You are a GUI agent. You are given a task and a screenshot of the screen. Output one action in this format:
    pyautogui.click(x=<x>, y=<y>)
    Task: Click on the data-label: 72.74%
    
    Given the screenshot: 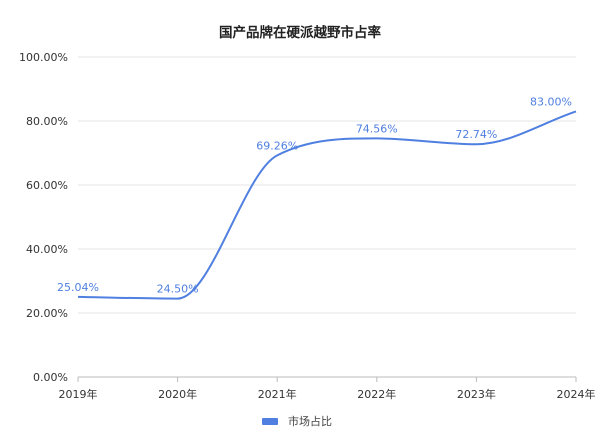 What is the action you would take?
    pyautogui.click(x=476, y=134)
    